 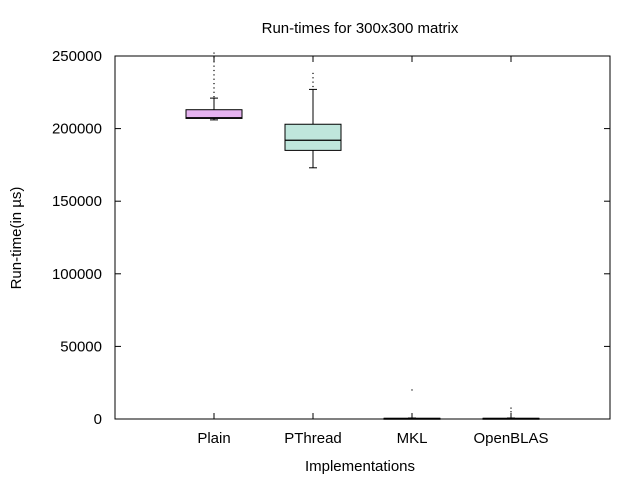 I want to click on y-tick-label: 250000, so click(x=77, y=56).